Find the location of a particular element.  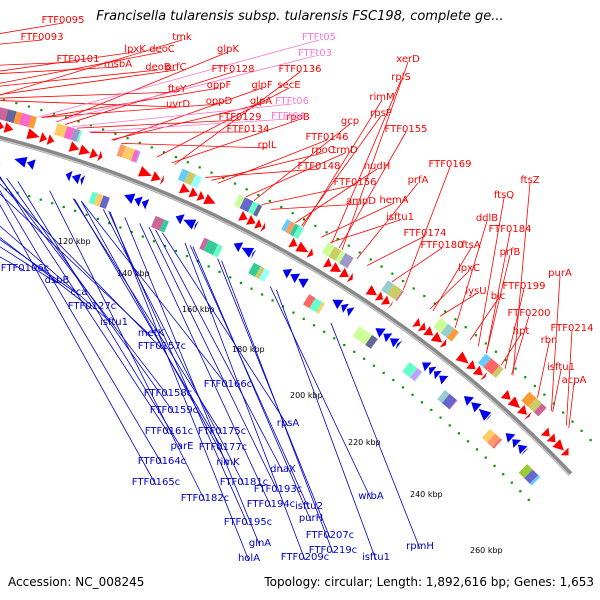

gene-label: rpmH is located at coordinates (420, 546).